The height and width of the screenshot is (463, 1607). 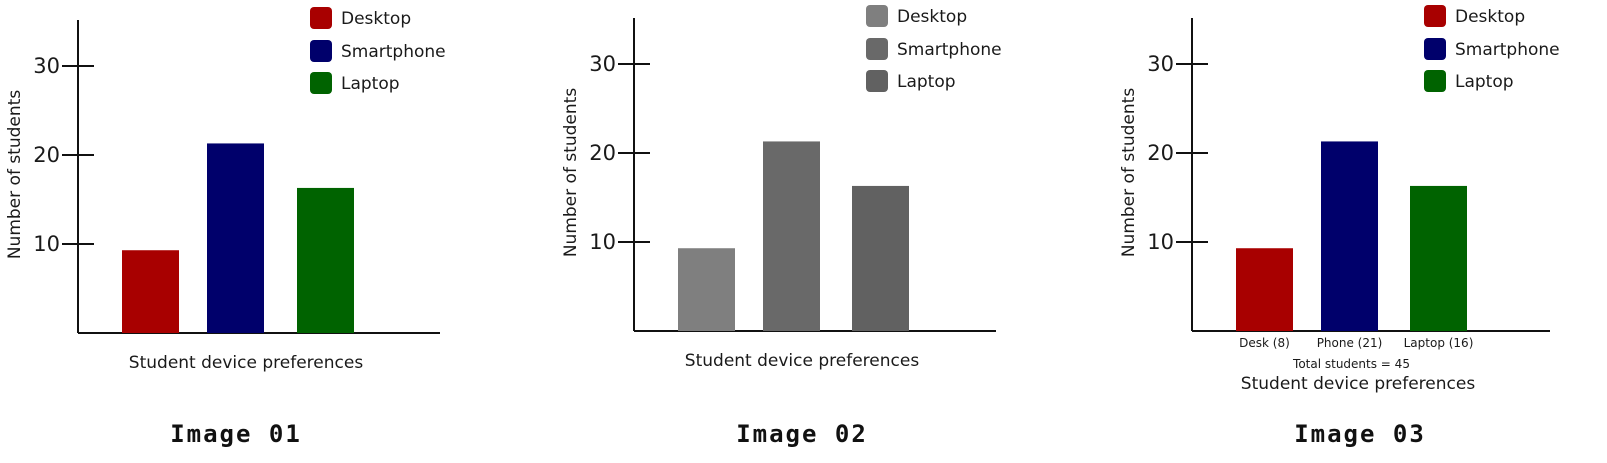 I want to click on bar-label: Laptop (16), so click(x=1439, y=343).